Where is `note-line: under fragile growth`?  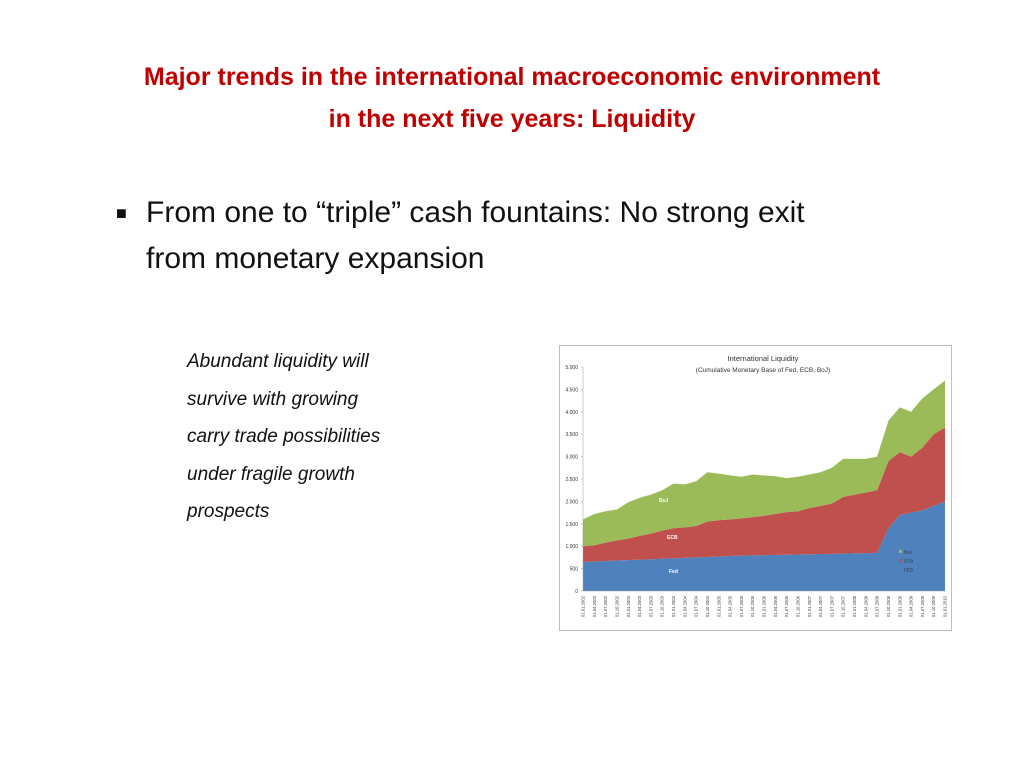 note-line: under fragile growth is located at coordinates (271, 474).